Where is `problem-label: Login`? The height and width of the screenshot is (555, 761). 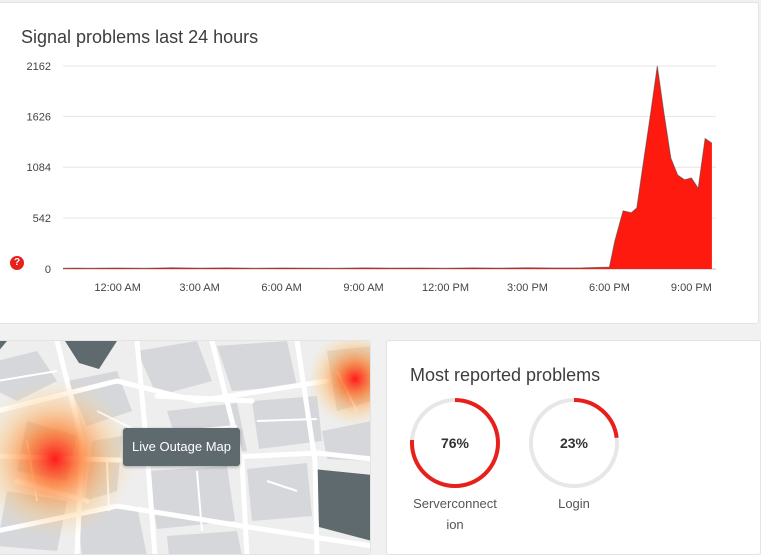
problem-label: Login is located at coordinates (574, 503).